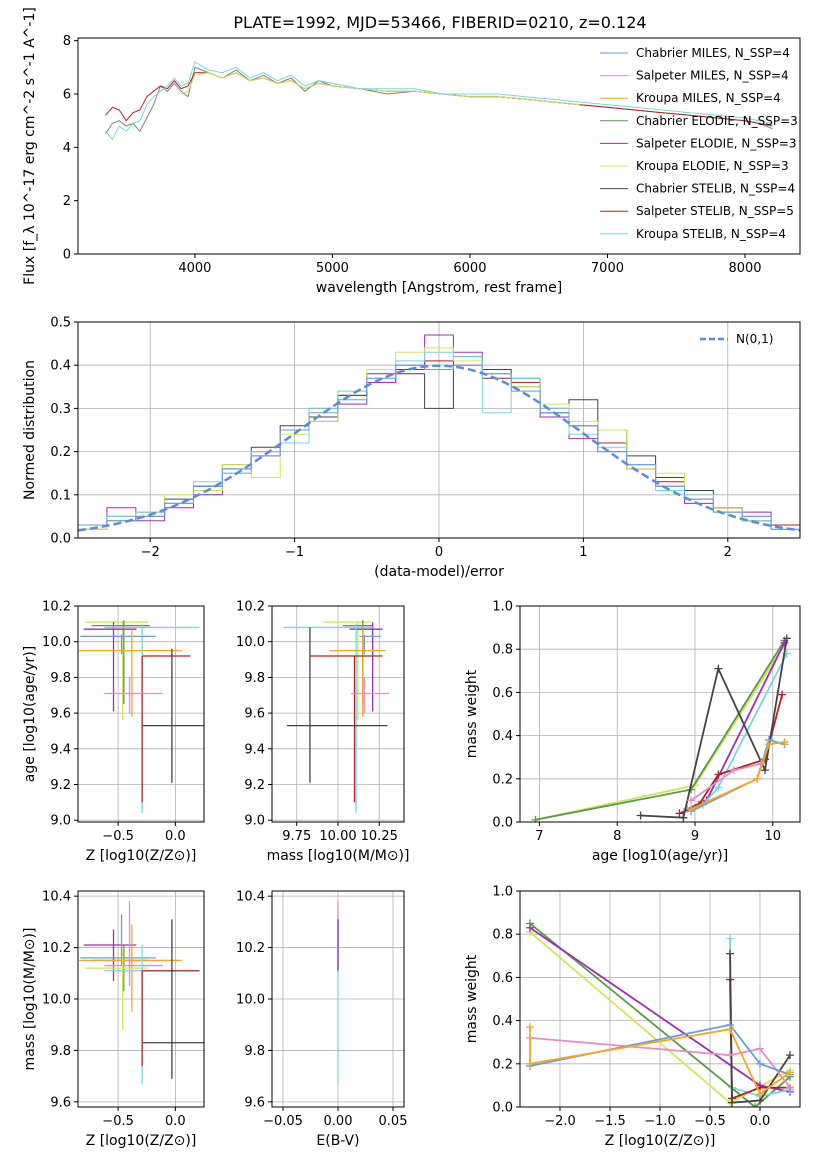 The height and width of the screenshot is (1170, 819). What do you see at coordinates (754, 339) in the screenshot?
I see `legend-label: N(0,1)` at bounding box center [754, 339].